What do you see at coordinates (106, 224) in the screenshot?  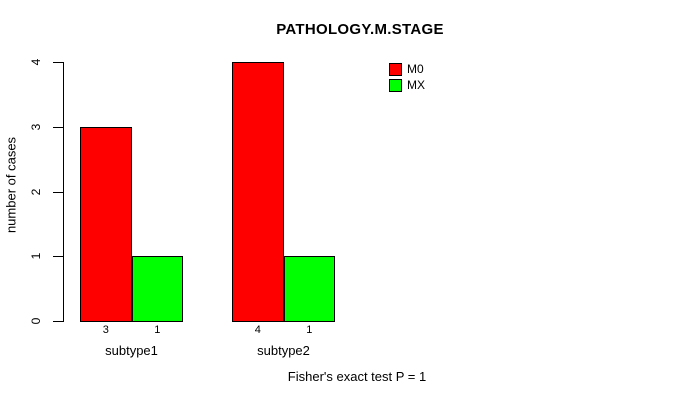 I see `bar-m0-subtype1` at bounding box center [106, 224].